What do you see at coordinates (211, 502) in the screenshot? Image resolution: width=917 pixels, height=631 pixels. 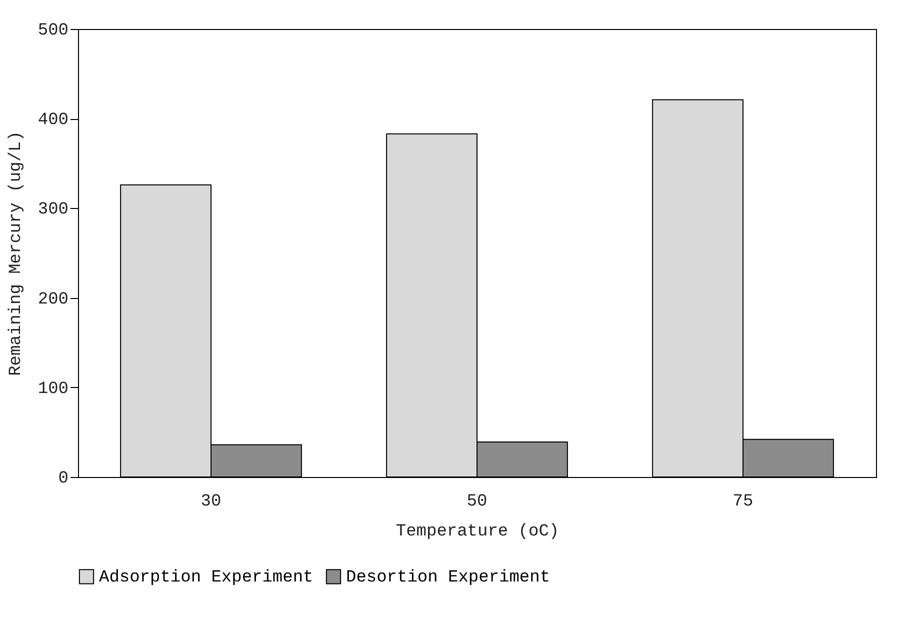 I see `x-tick-label: 30` at bounding box center [211, 502].